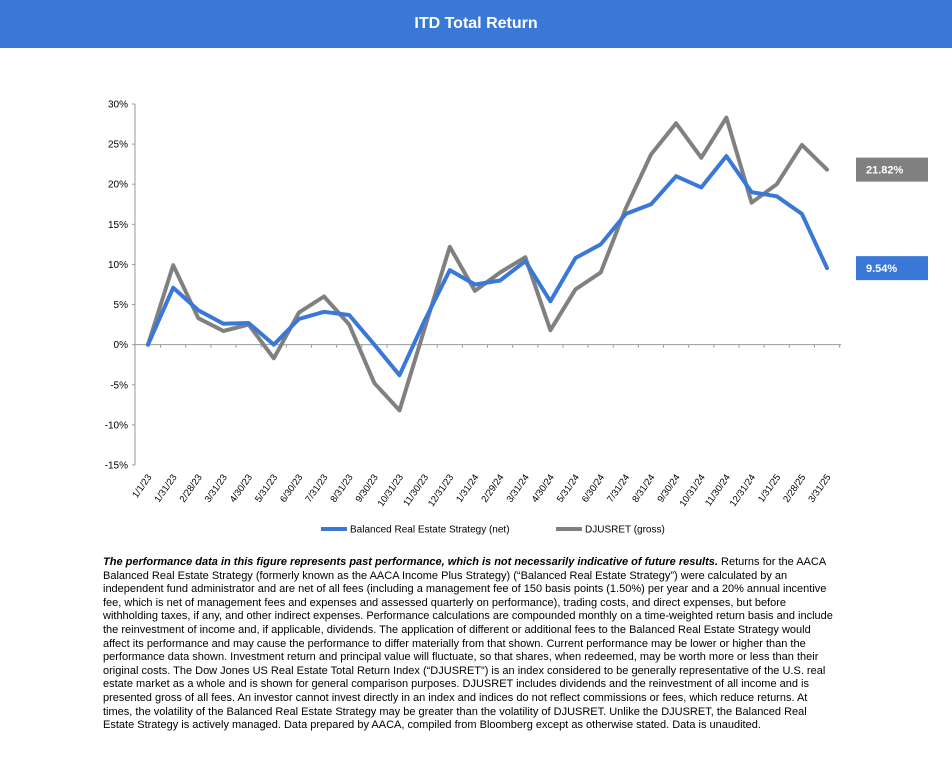 The height and width of the screenshot is (780, 952). Describe the element at coordinates (118, 185) in the screenshot. I see `y-tick-label: 20%` at that location.